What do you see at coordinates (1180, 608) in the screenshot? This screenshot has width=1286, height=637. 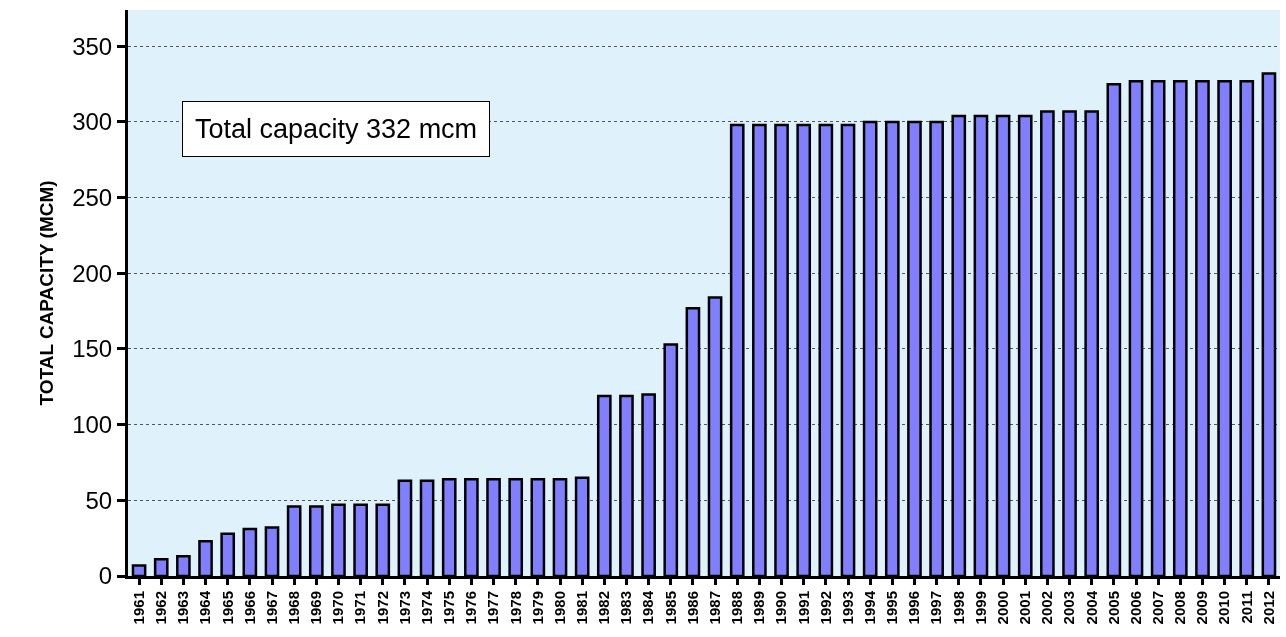 I see `x-tick-label: 2008` at bounding box center [1180, 608].